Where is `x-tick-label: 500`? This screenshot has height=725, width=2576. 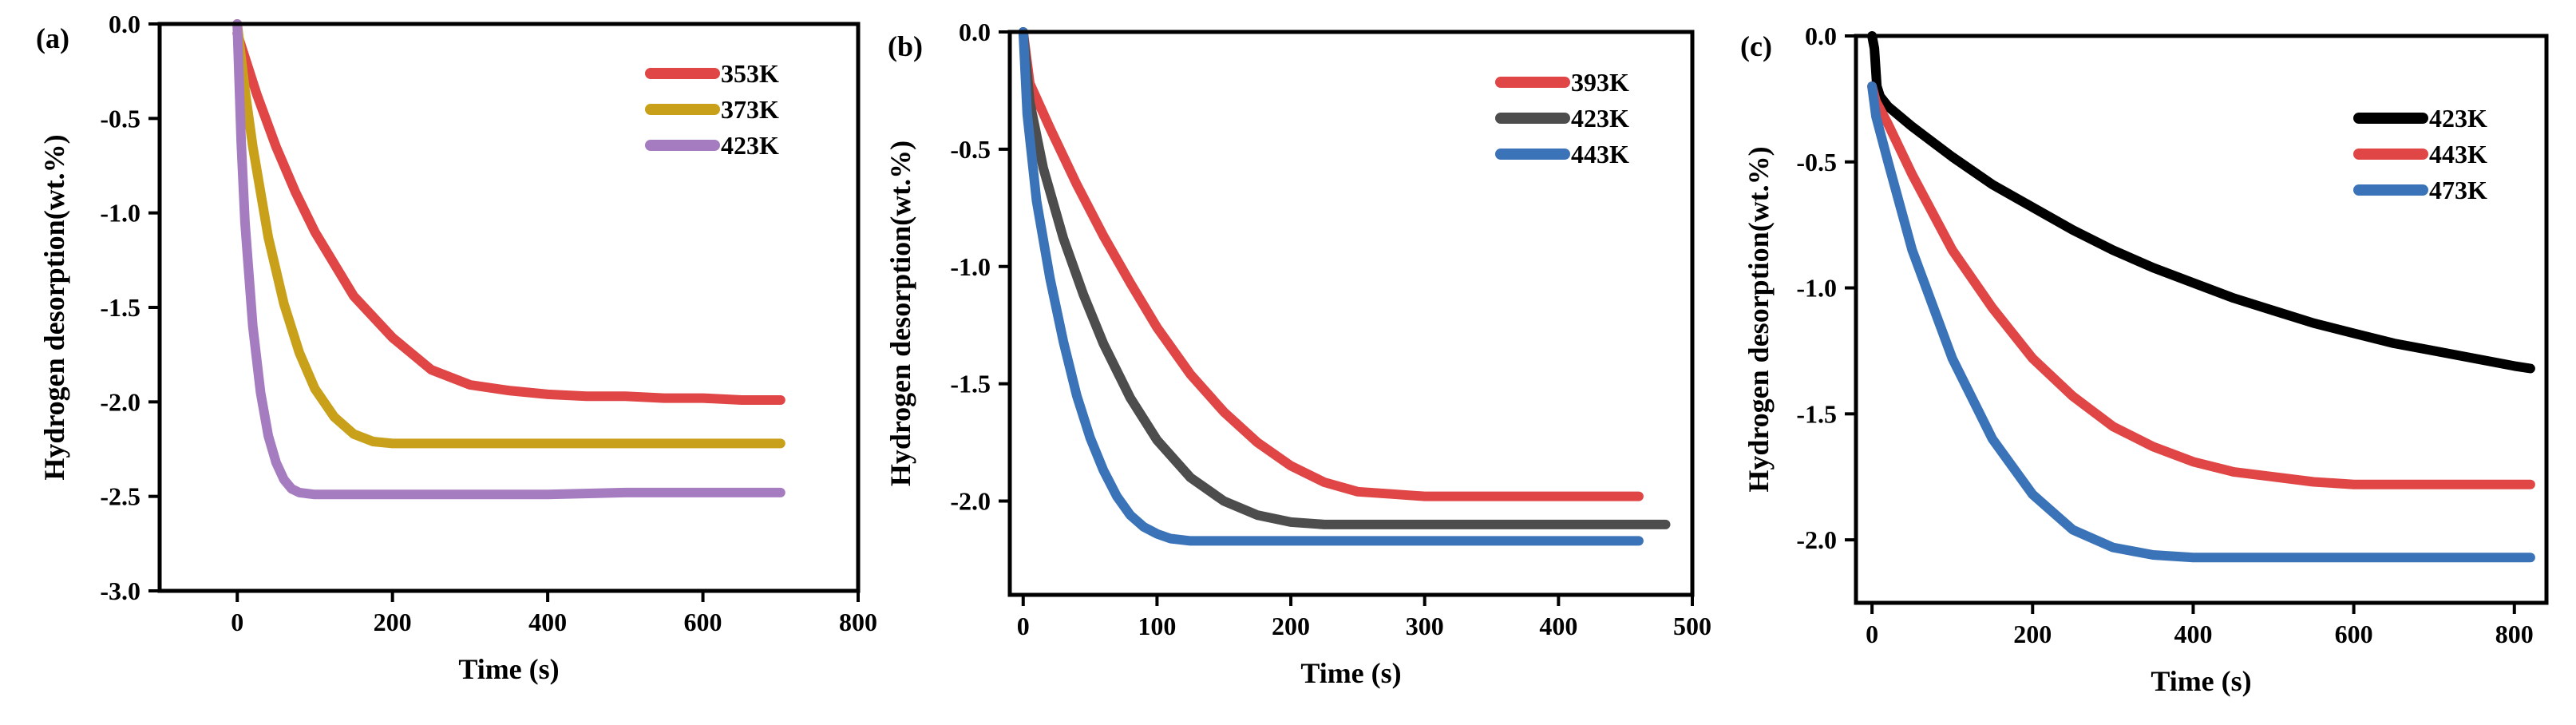 x-tick-label: 500 is located at coordinates (1692, 626).